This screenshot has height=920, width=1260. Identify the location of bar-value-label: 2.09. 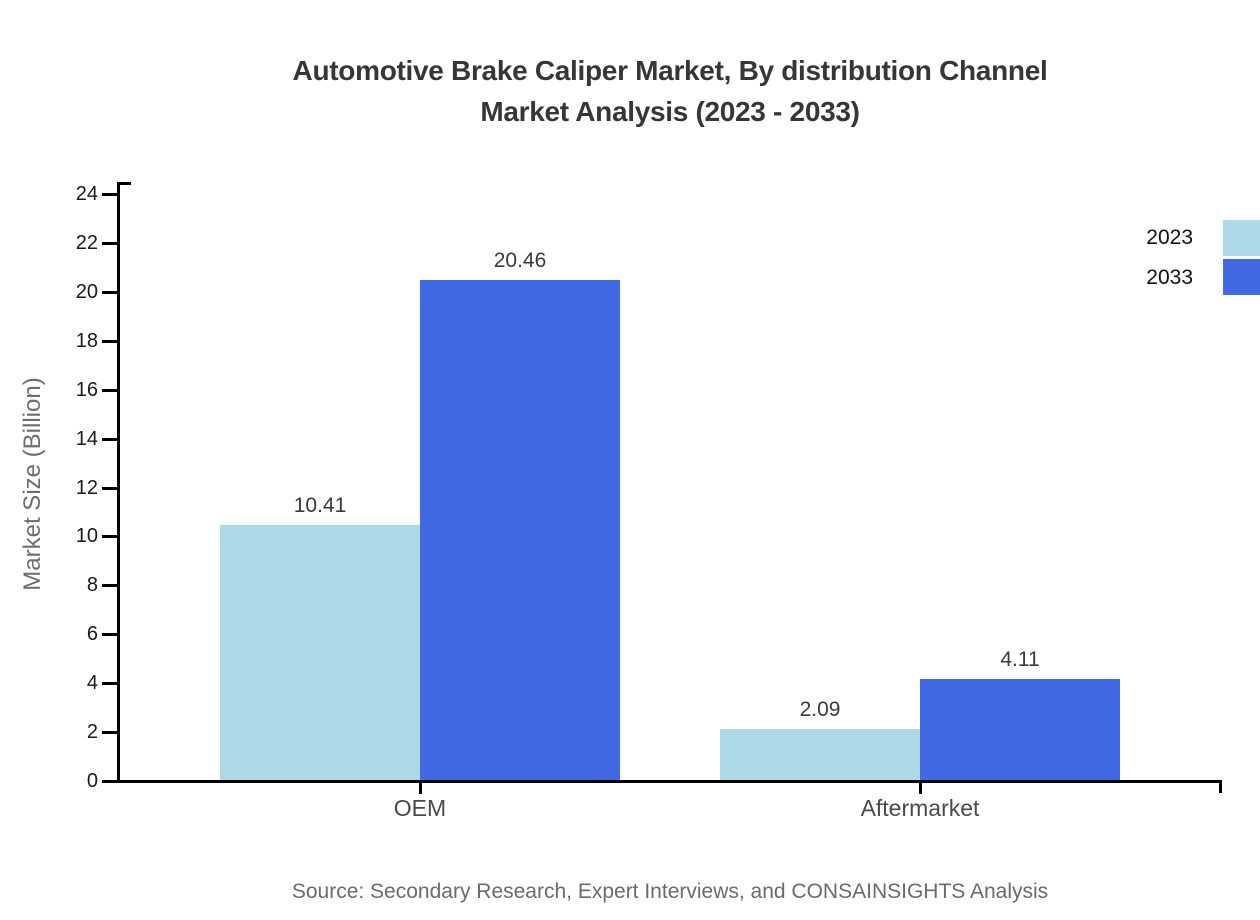
(820, 709).